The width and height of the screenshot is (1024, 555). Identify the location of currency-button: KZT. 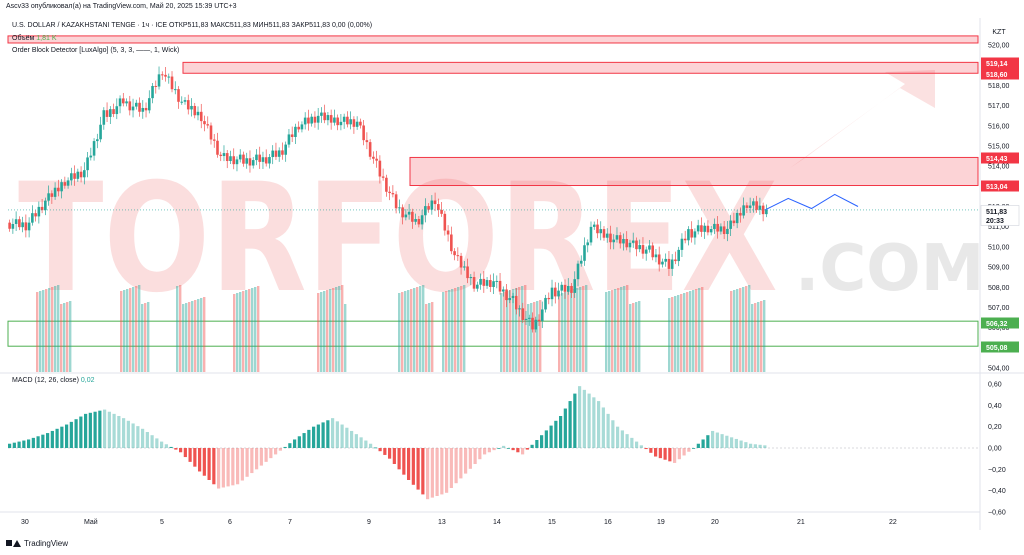
(999, 32).